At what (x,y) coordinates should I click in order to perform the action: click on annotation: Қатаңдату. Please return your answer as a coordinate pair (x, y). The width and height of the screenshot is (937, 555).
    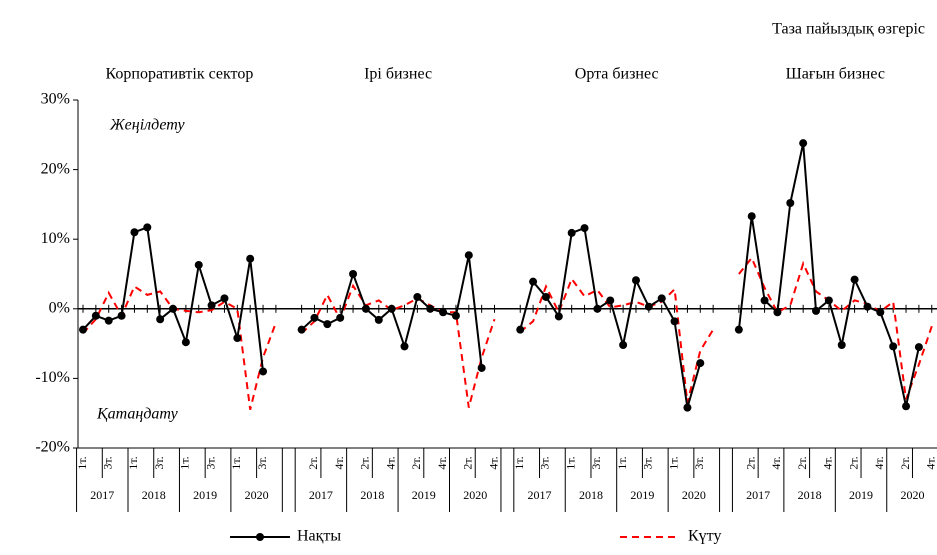
    Looking at the image, I should click on (137, 414).